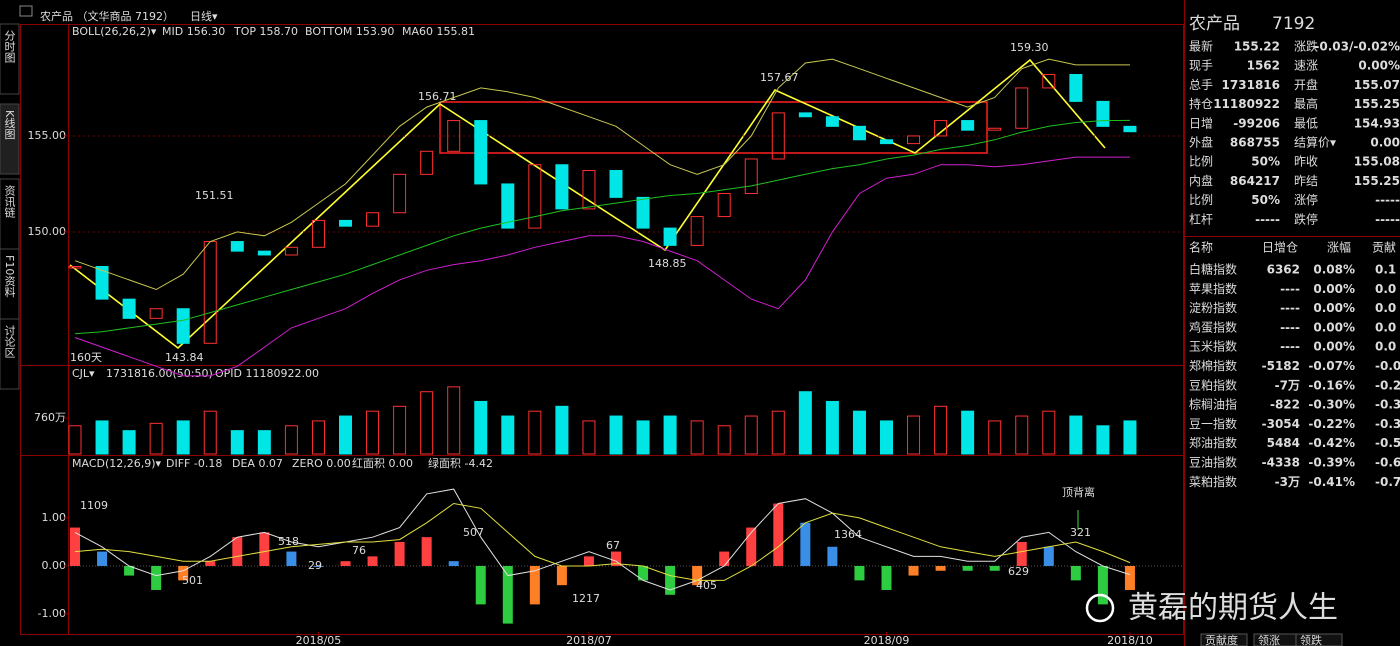 This screenshot has width=1400, height=646. Describe the element at coordinates (107, 16) in the screenshot. I see `header-title: 农产品 （文华商品 7192）` at that location.